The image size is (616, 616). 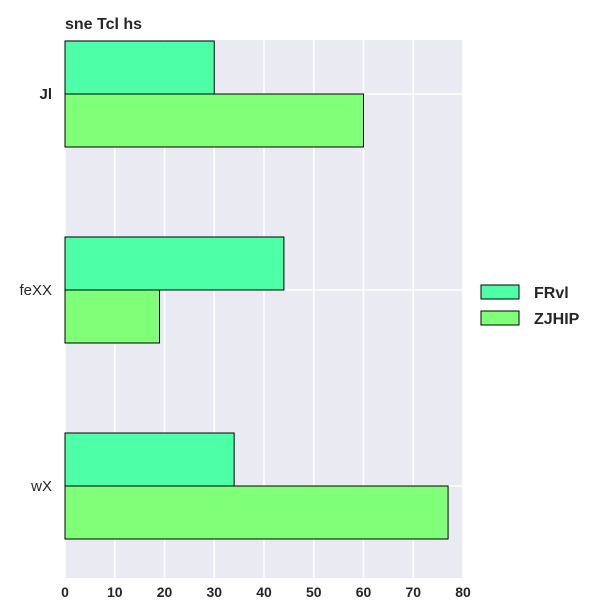 I want to click on x-tick-label-7: 70, so click(x=413, y=592).